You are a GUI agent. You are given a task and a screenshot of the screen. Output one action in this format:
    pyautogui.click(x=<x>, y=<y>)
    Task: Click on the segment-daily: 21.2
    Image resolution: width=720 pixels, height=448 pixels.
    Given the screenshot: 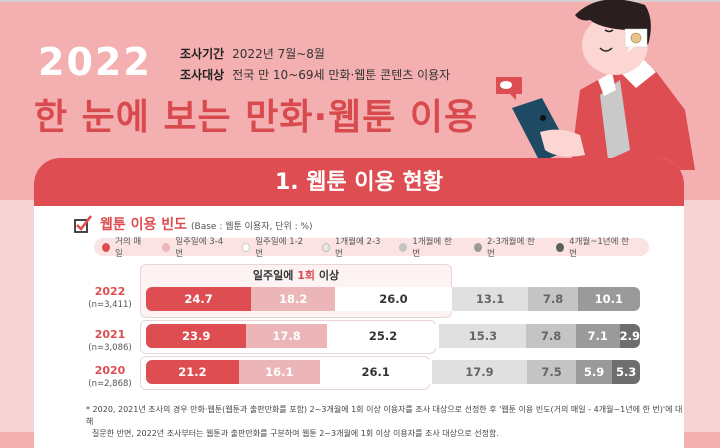 What is the action you would take?
    pyautogui.click(x=192, y=372)
    